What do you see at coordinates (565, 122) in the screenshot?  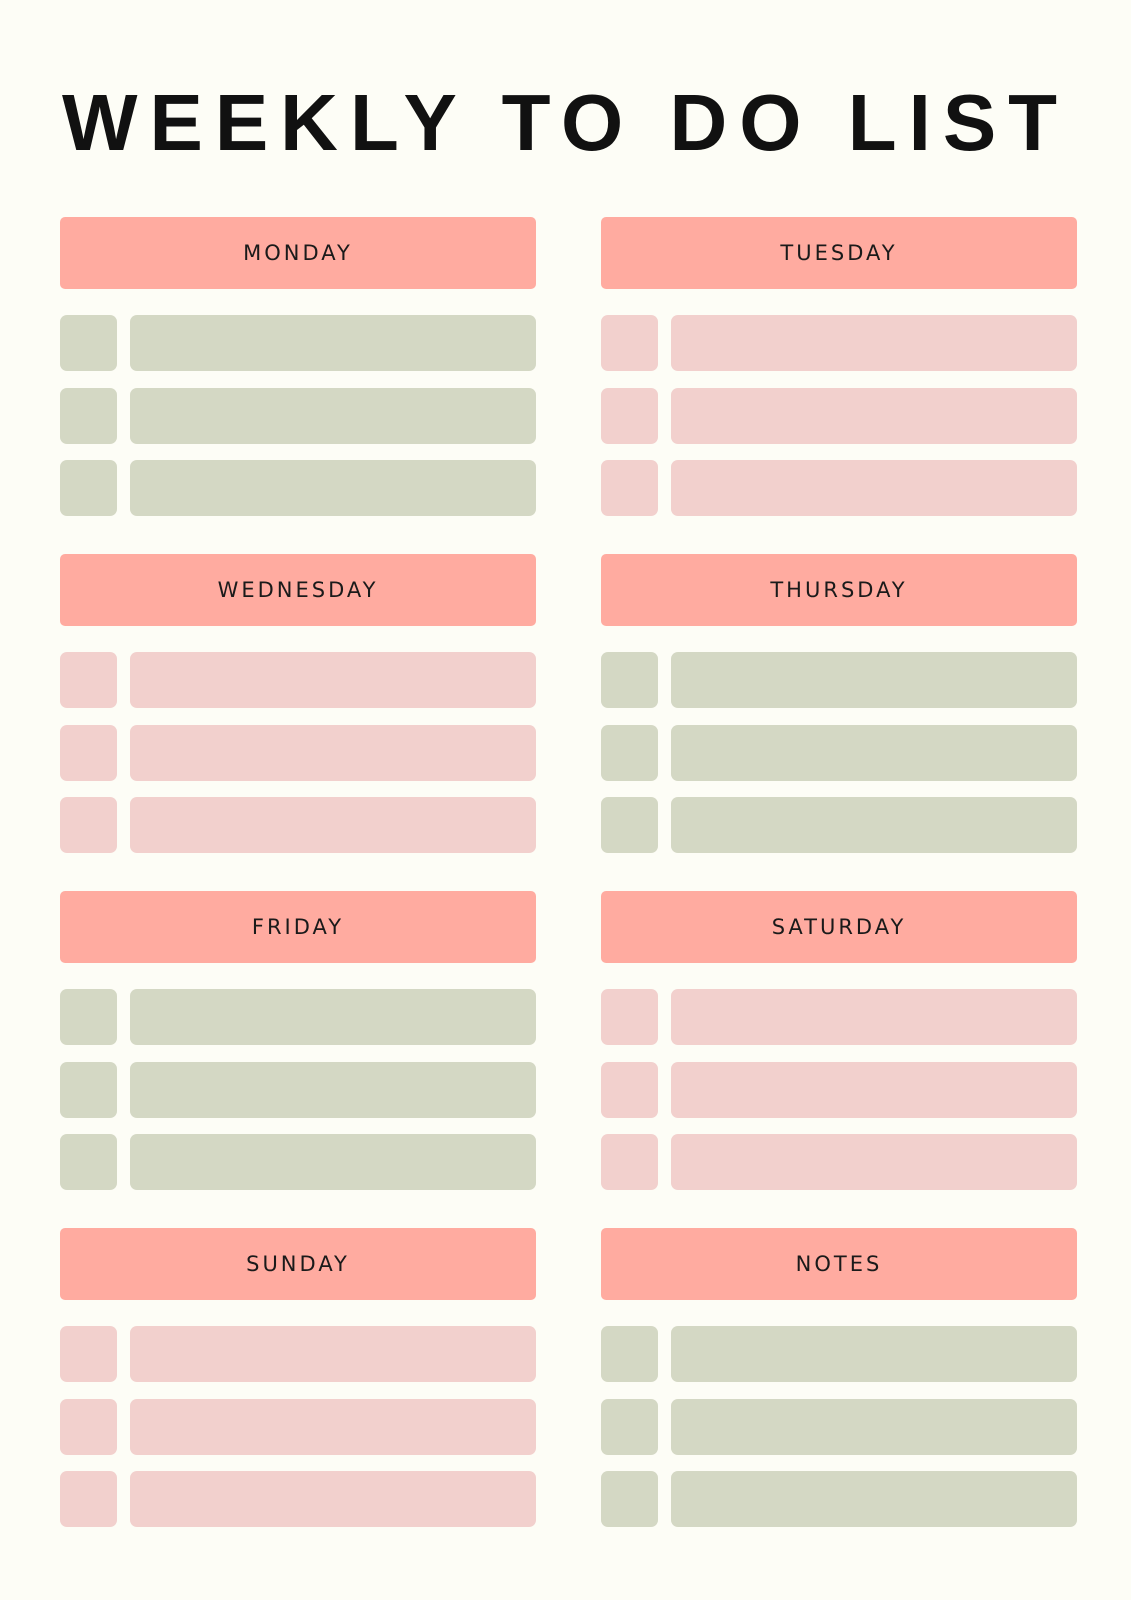 I see `page-title: WEEKLY TO DO LIST` at bounding box center [565, 122].